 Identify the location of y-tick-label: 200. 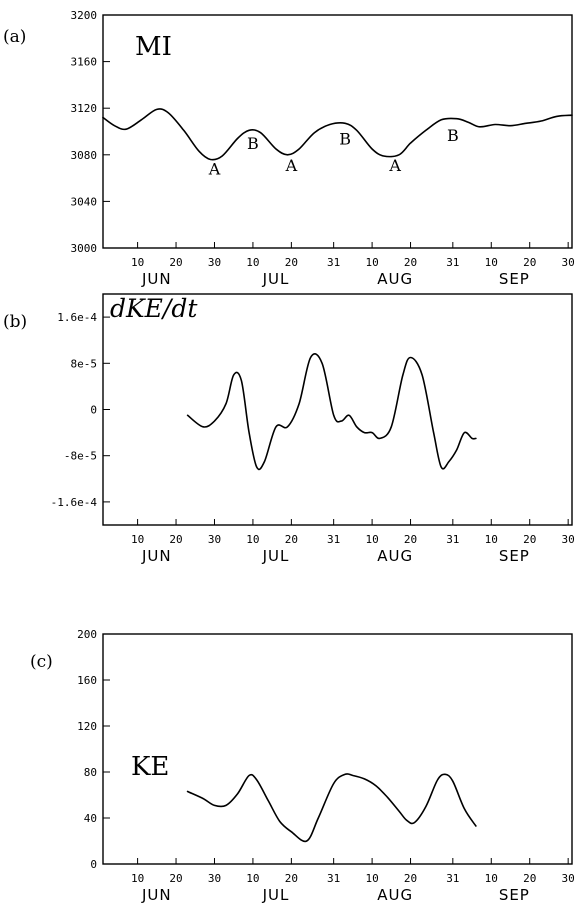
(87, 634).